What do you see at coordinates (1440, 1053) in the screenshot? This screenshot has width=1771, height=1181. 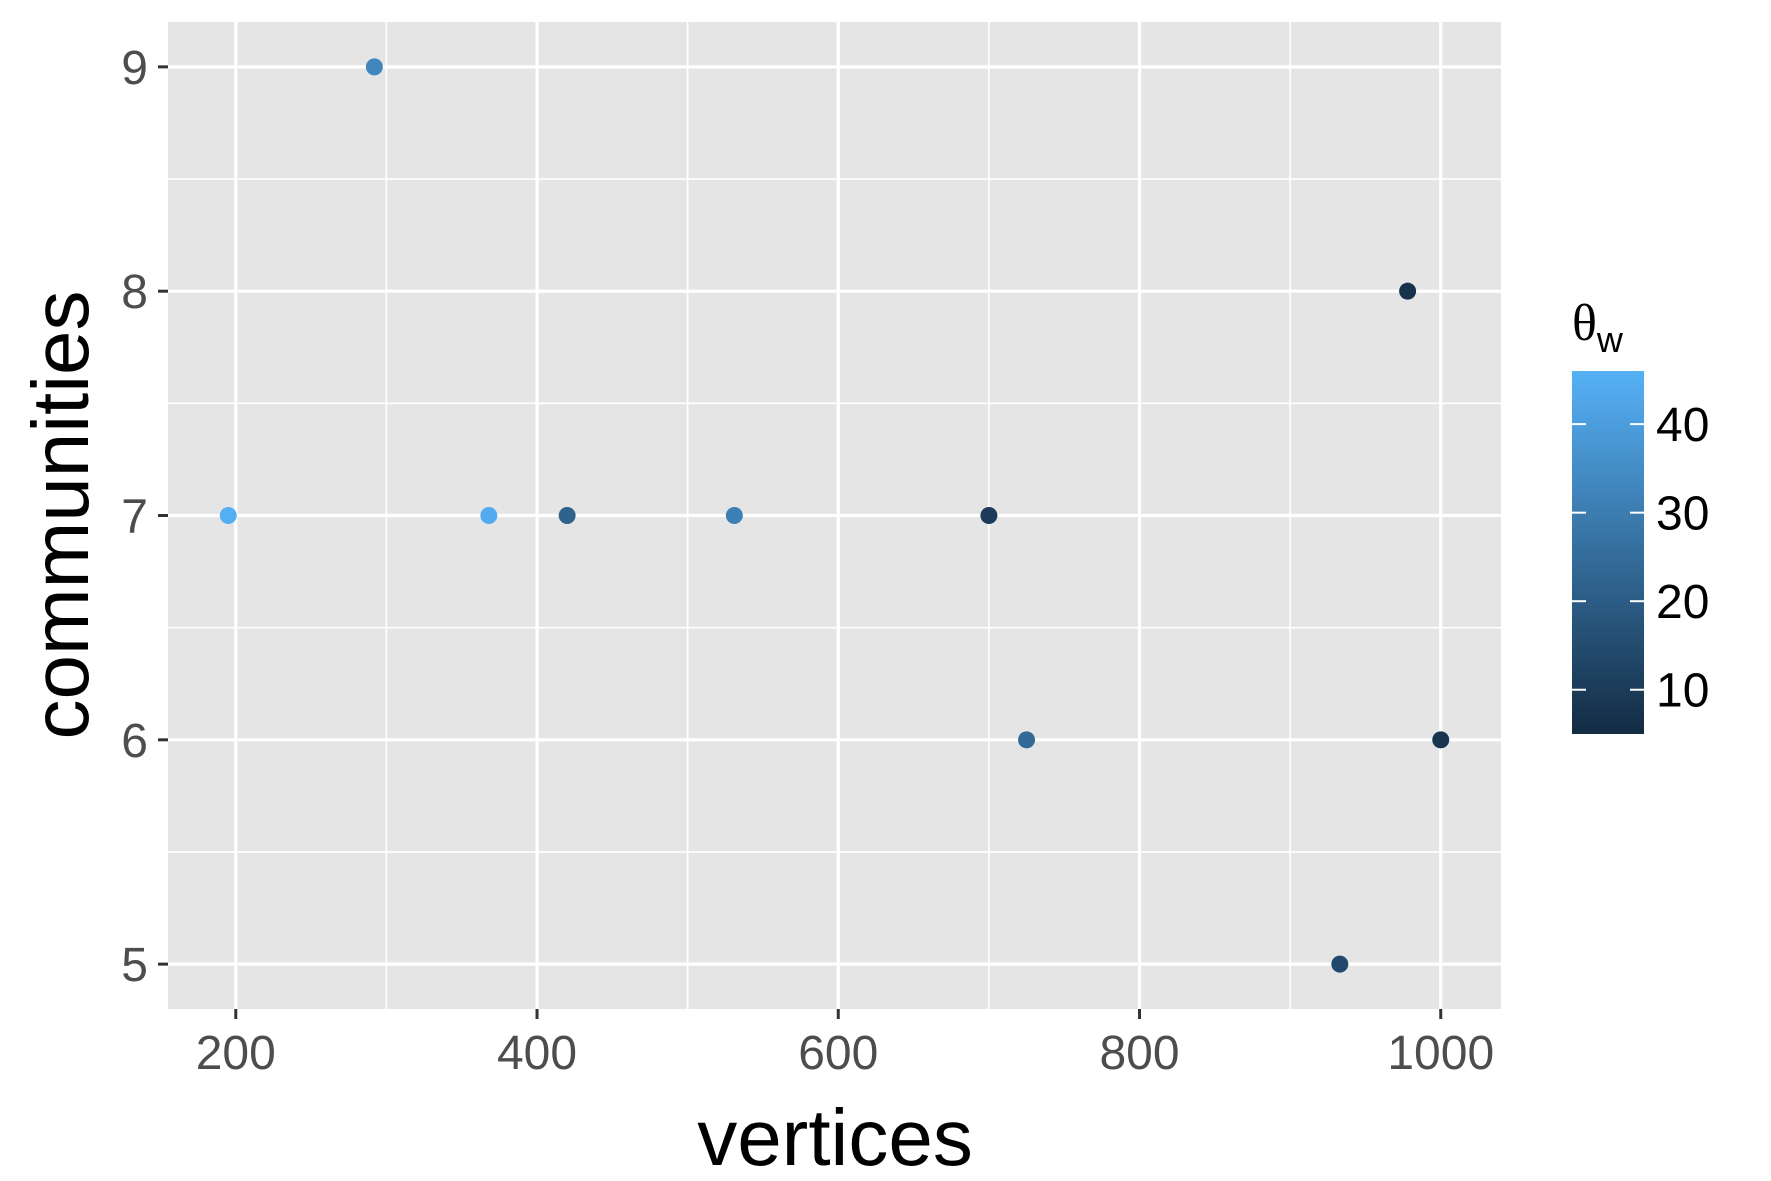 I see `x-tick-label: 1000` at bounding box center [1440, 1053].